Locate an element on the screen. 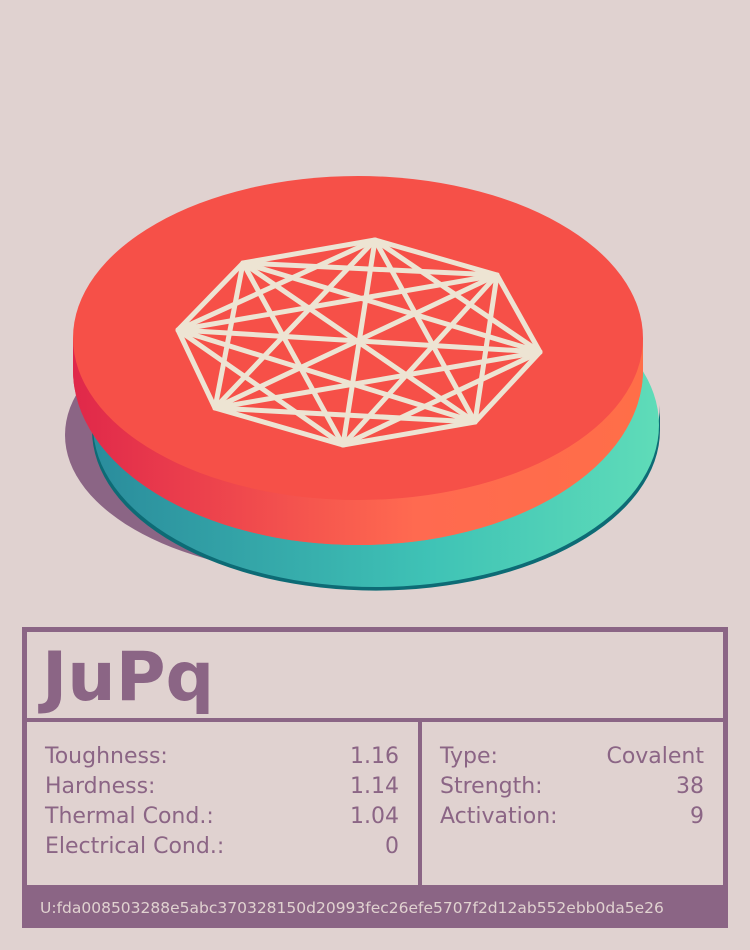  stat-label: Toughness: is located at coordinates (106, 756).